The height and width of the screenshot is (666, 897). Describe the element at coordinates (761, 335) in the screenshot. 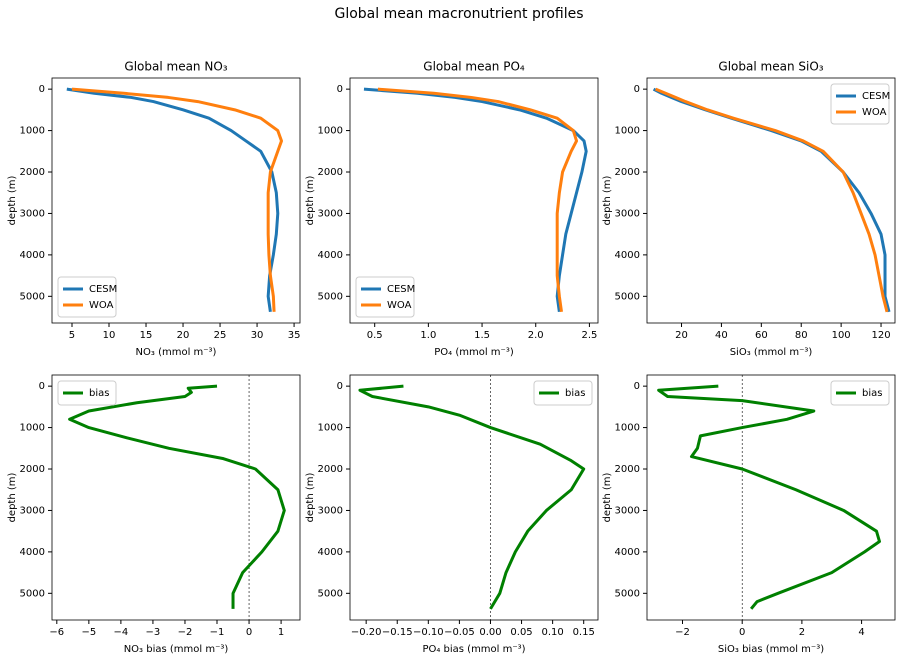

I see `x-tick-label: 60` at that location.